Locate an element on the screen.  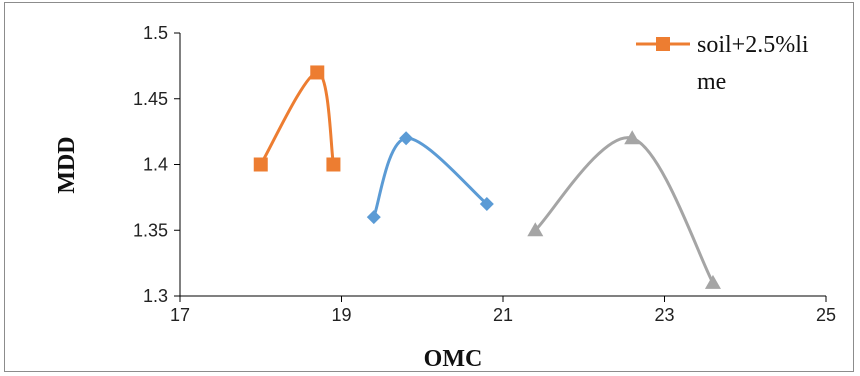
y-axis-title: MDD is located at coordinates (67, 164).